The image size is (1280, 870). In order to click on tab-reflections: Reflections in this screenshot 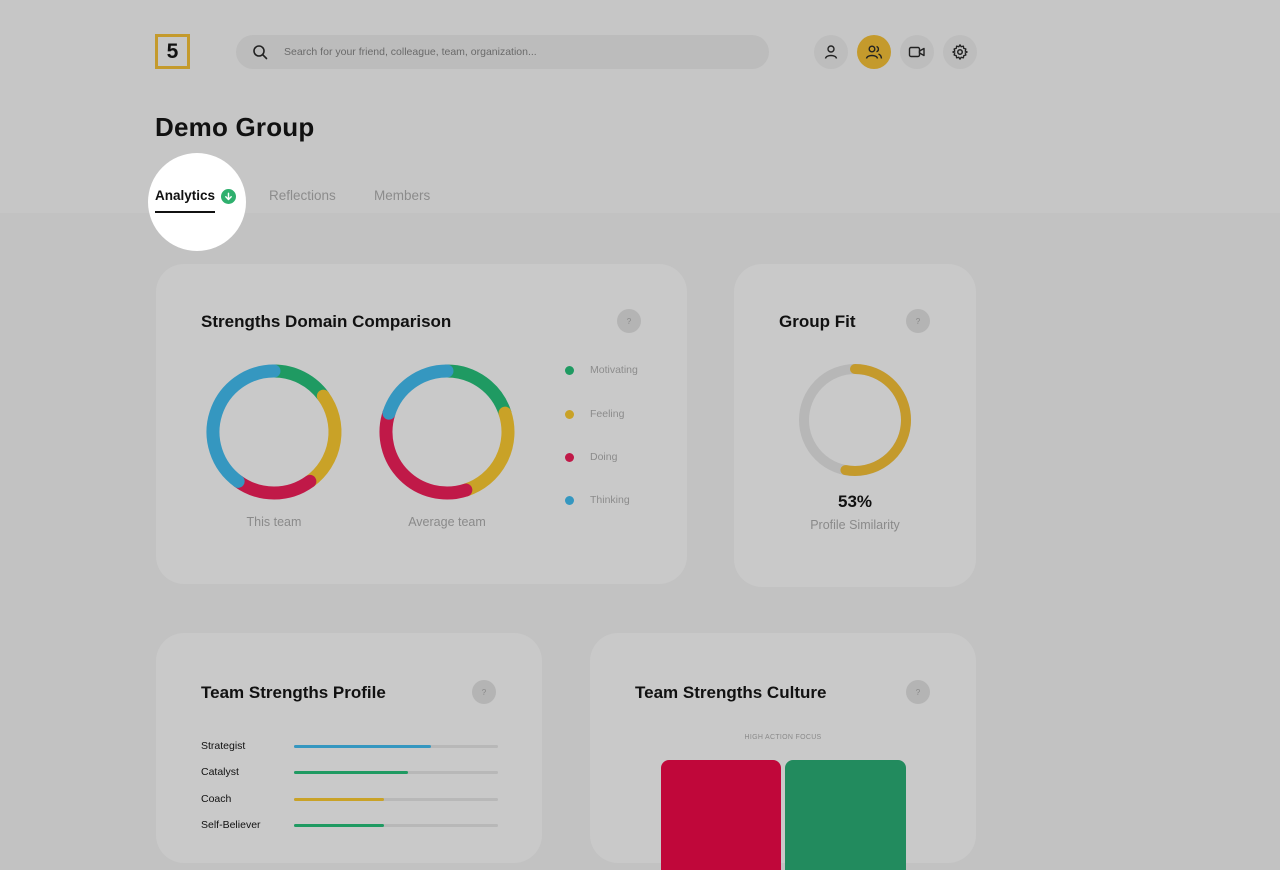, I will do `click(302, 195)`.